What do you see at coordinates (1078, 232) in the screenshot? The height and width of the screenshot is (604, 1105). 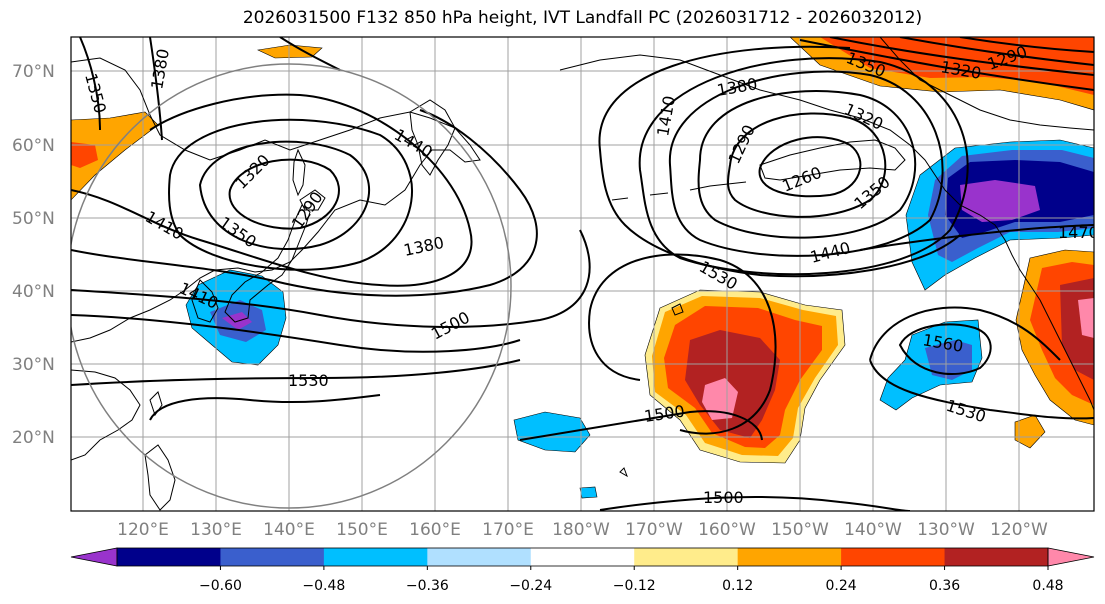 I see `contour-label-23: 1470` at bounding box center [1078, 232].